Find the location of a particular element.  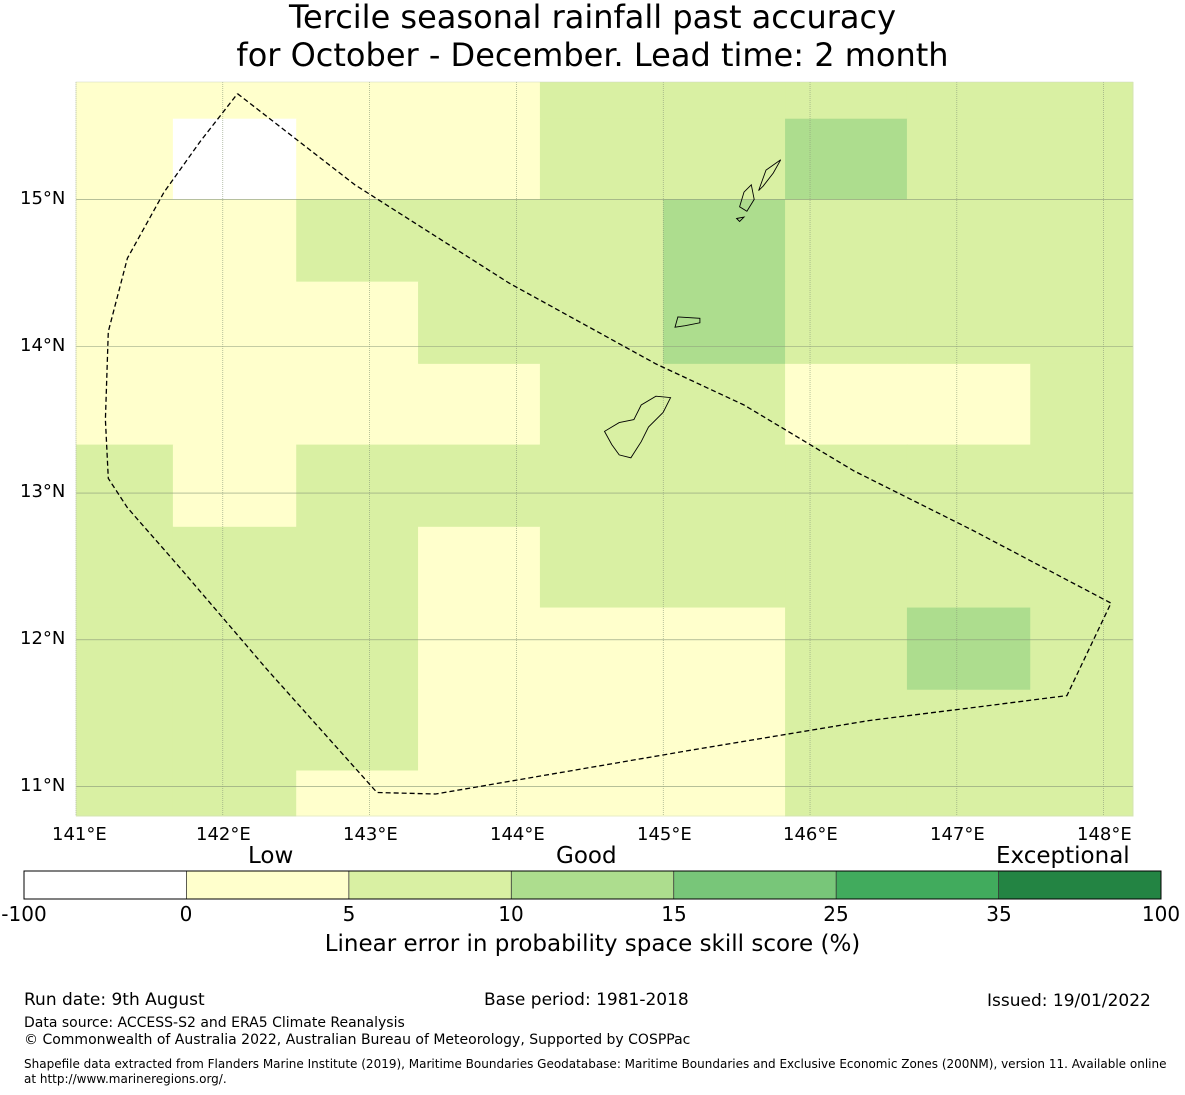

lat-tick-14: 14°N is located at coordinates (43, 345).